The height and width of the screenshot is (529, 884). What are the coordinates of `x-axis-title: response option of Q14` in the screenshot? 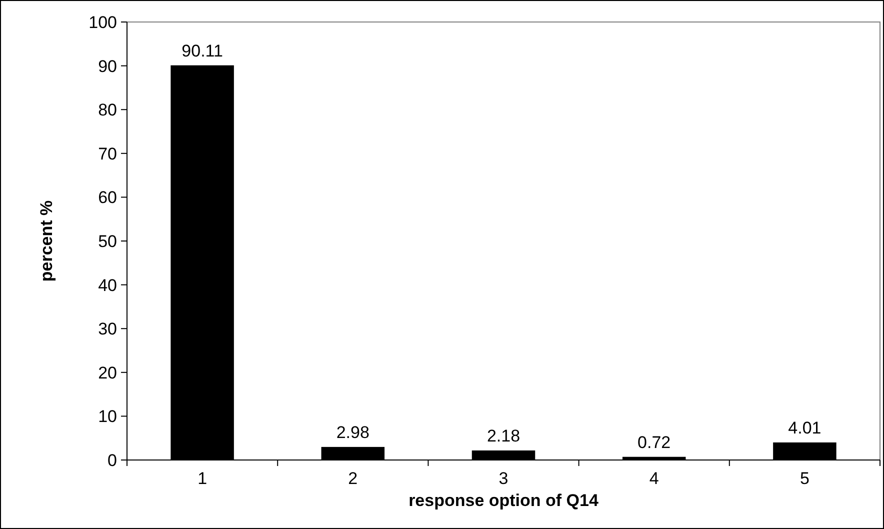 It's located at (503, 500).